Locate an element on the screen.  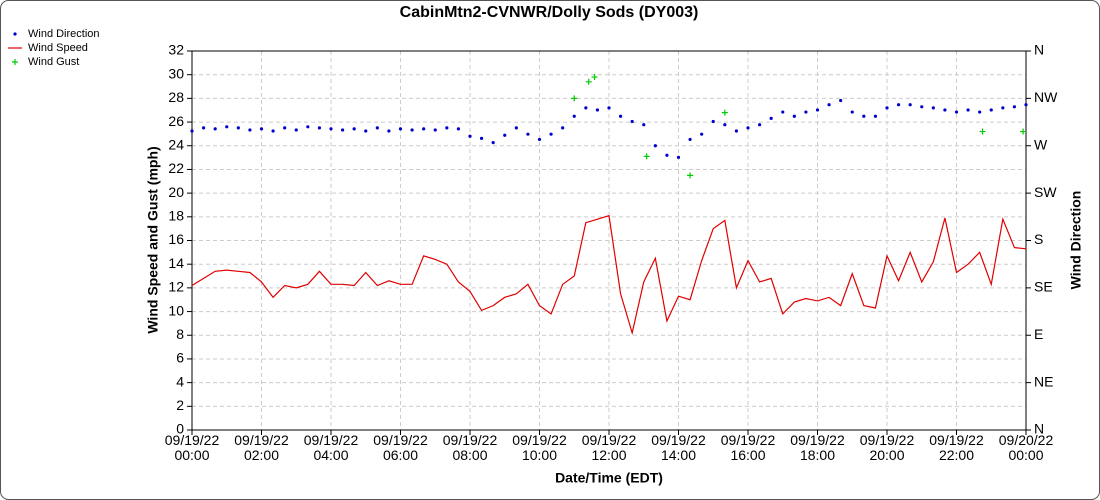
x-tick-label: 09/20/22 00:00 is located at coordinates (1026, 447).